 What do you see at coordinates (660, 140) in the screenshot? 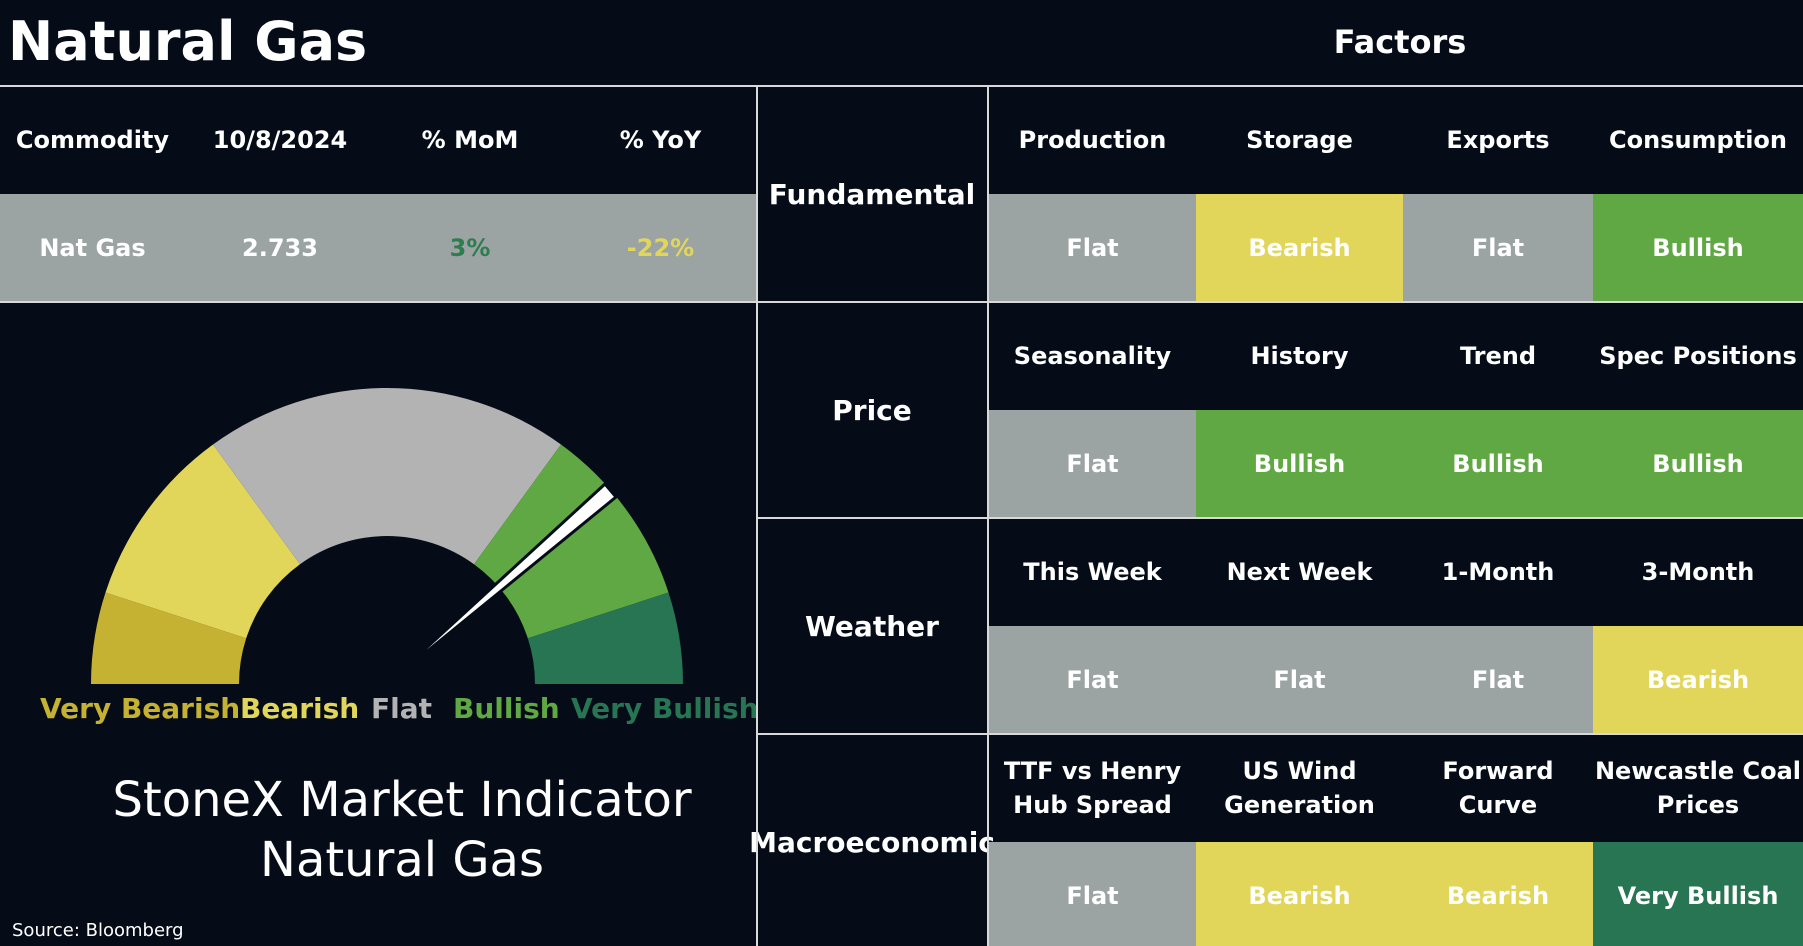
I see `header-yoy: % YoY` at bounding box center [660, 140].